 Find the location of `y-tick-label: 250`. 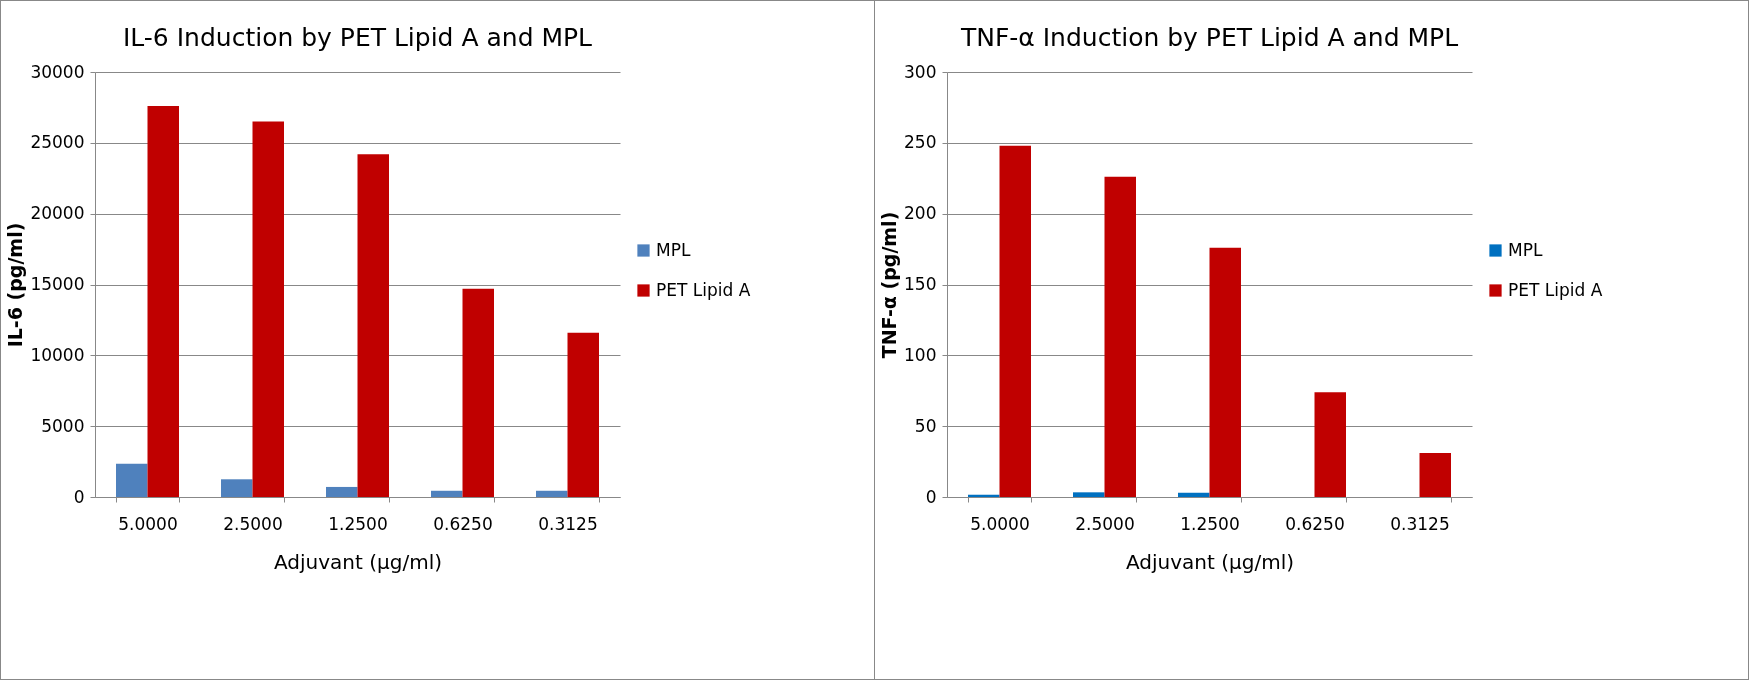

y-tick-label: 250 is located at coordinates (920, 142).